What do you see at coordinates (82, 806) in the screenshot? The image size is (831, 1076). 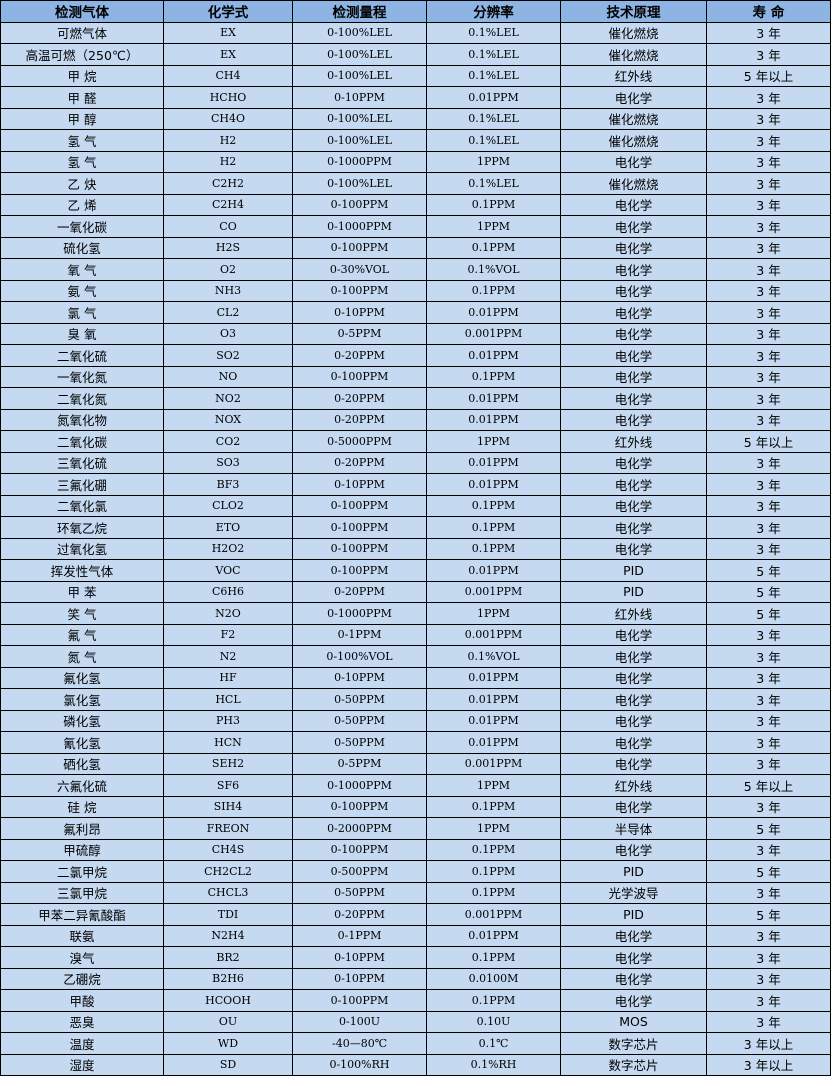 I see `gas-cell: 硅 烷` at bounding box center [82, 806].